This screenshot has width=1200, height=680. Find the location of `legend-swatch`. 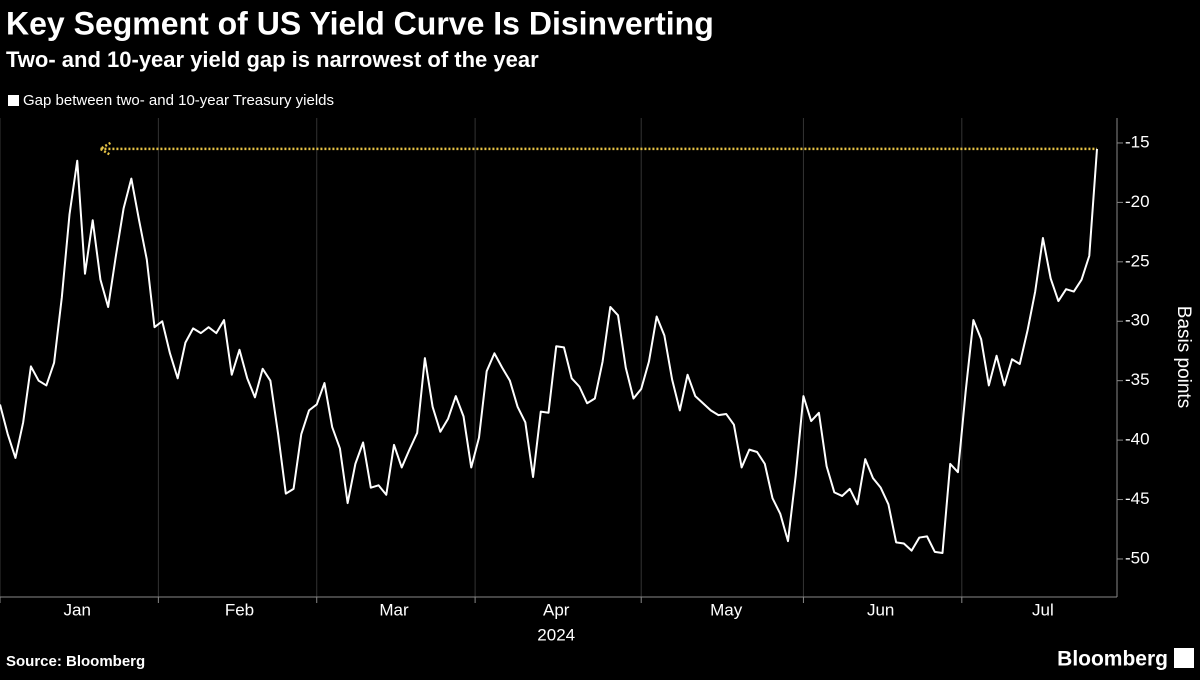

legend-swatch is located at coordinates (13, 100).